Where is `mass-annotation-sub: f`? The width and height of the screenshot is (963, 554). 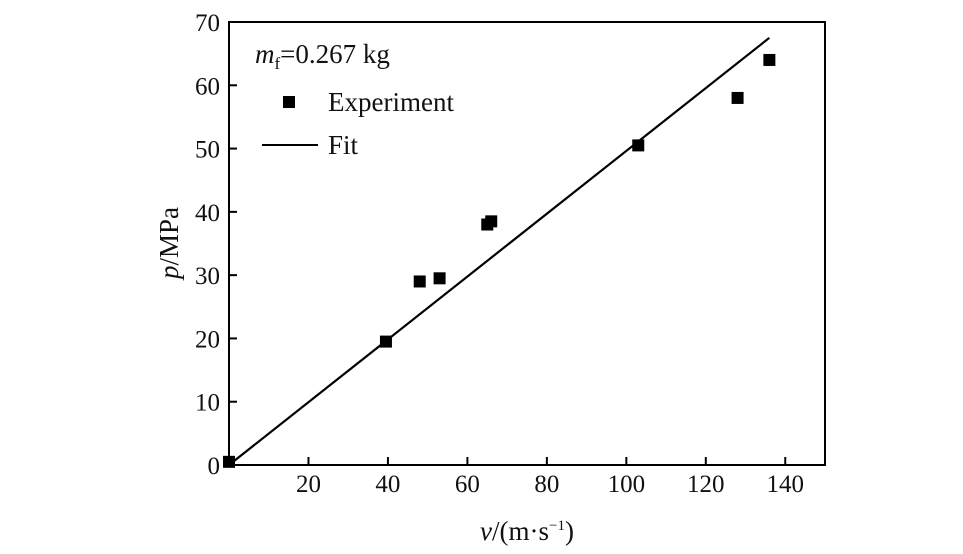
mass-annotation-sub: f is located at coordinates (278, 63).